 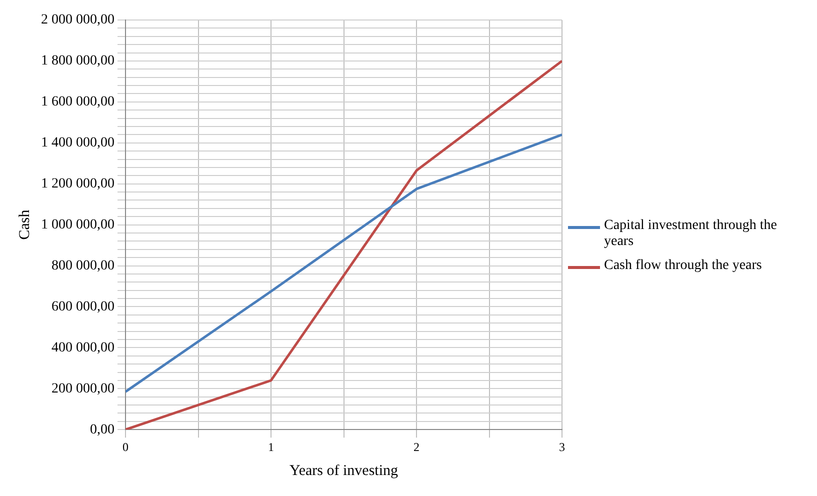 I want to click on y-tick-label: 800 000,00, so click(x=83, y=266).